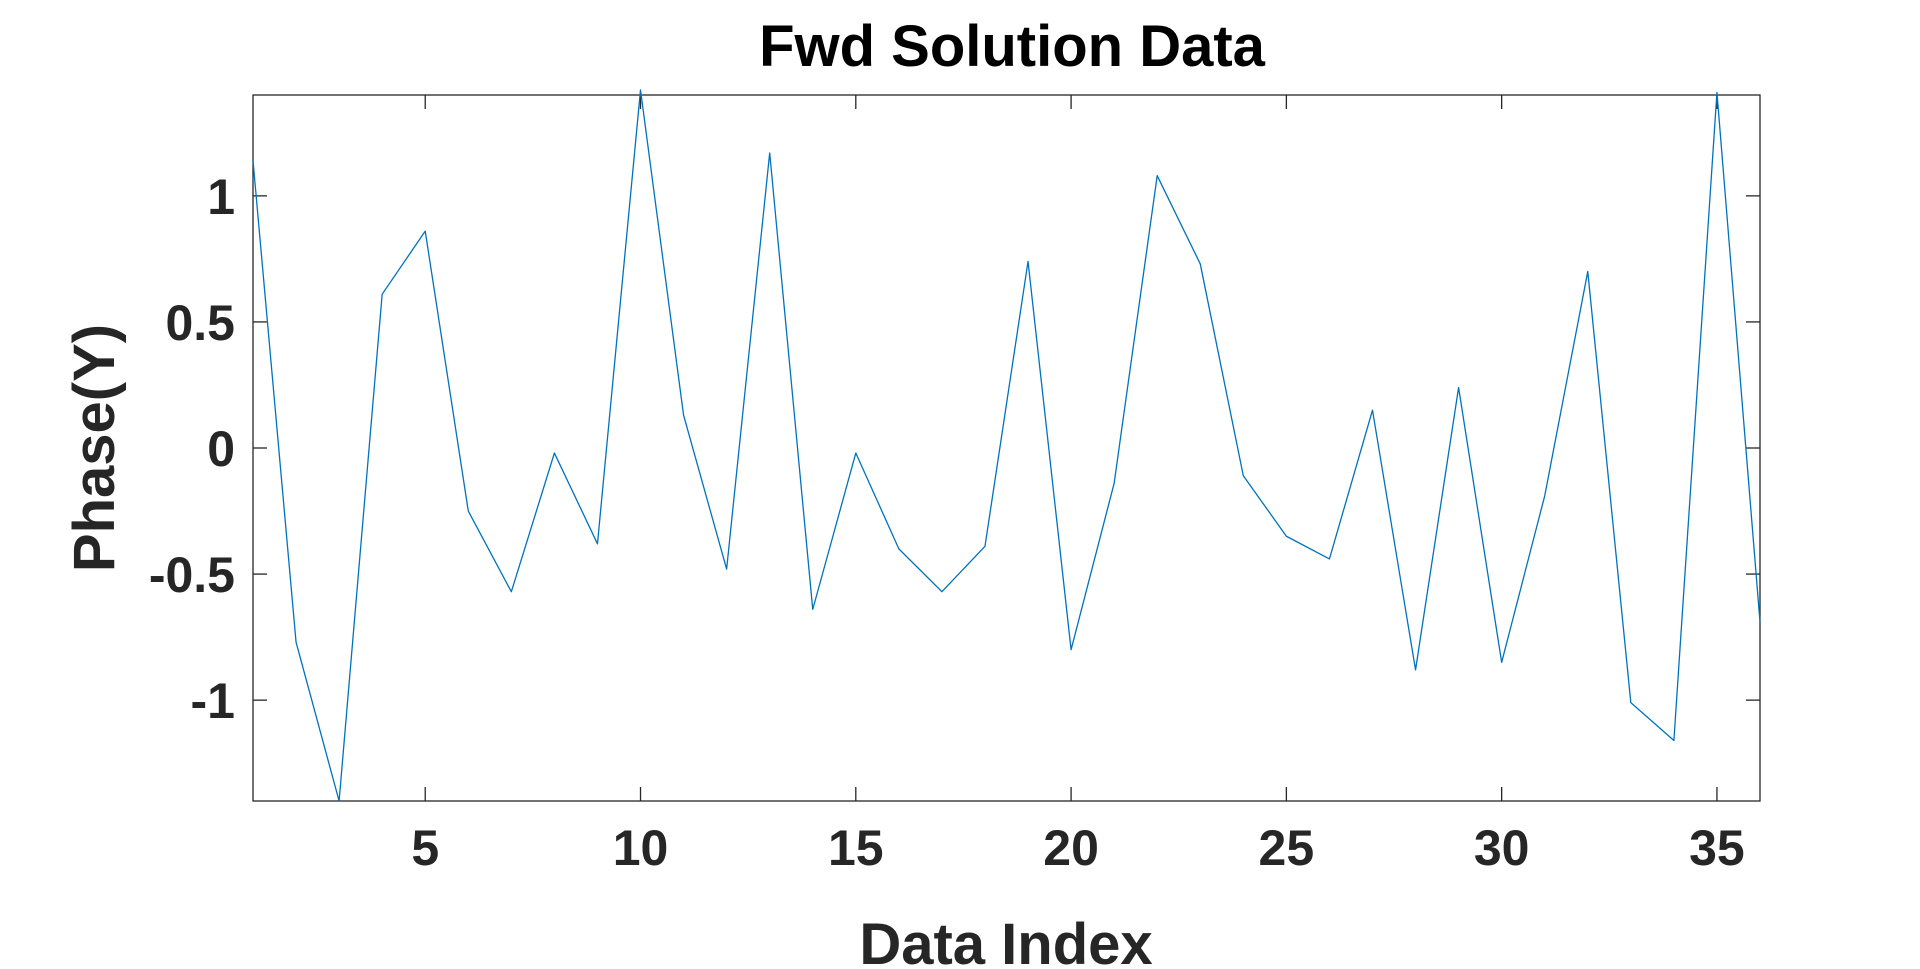 Image resolution: width=1920 pixels, height=969 pixels. I want to click on y-axis-label: Phase(Y), so click(94, 448).